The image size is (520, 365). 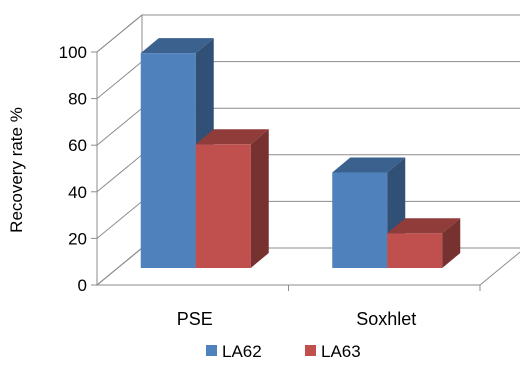 I want to click on x-tick-label-pse: PSE, so click(x=195, y=319).